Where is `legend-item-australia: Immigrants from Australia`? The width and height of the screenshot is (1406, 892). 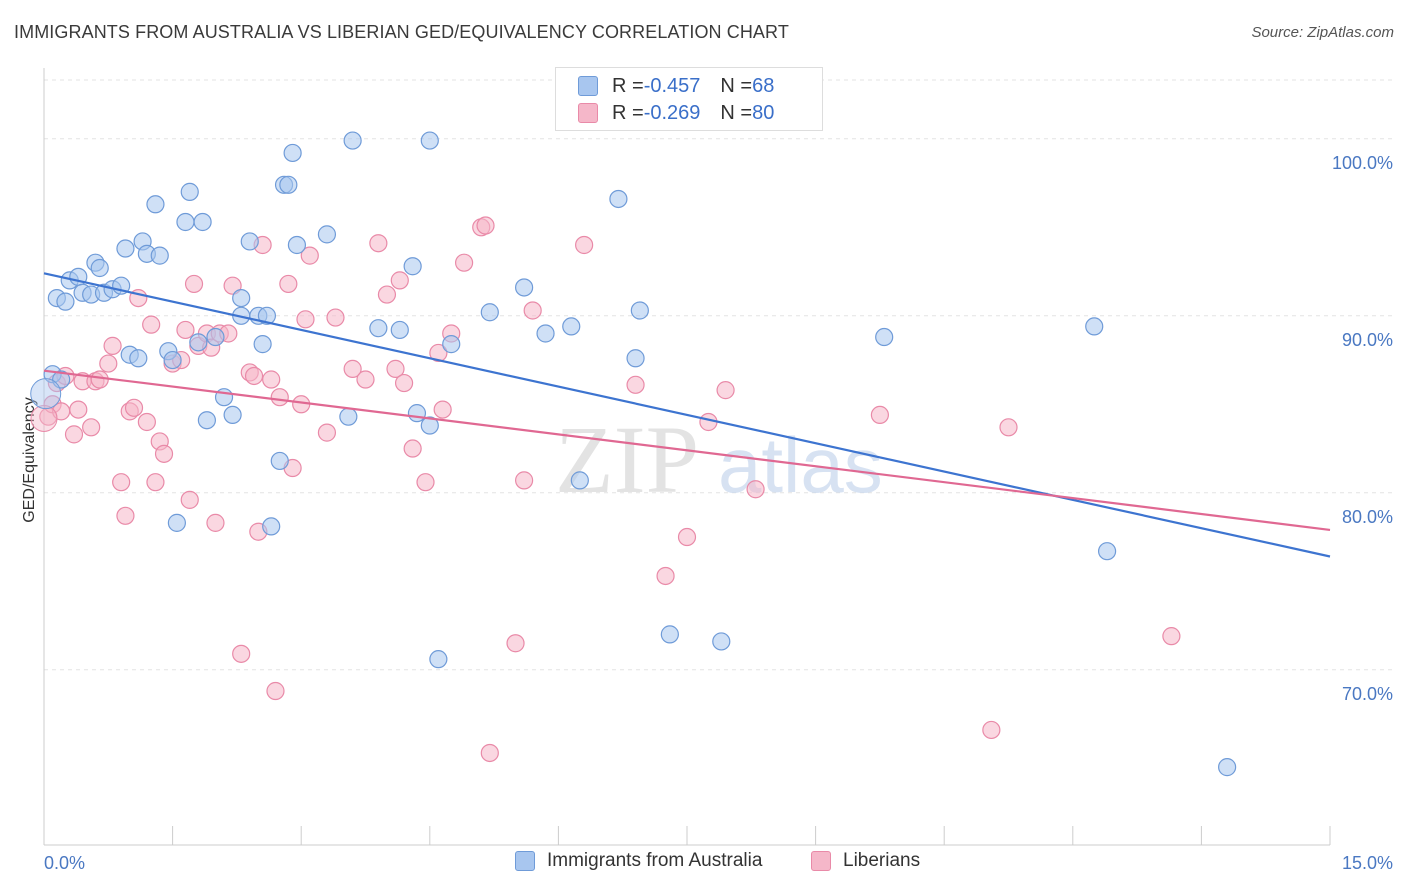
legend-item-australia: Immigrants from Australia is located at coordinates (638, 861).